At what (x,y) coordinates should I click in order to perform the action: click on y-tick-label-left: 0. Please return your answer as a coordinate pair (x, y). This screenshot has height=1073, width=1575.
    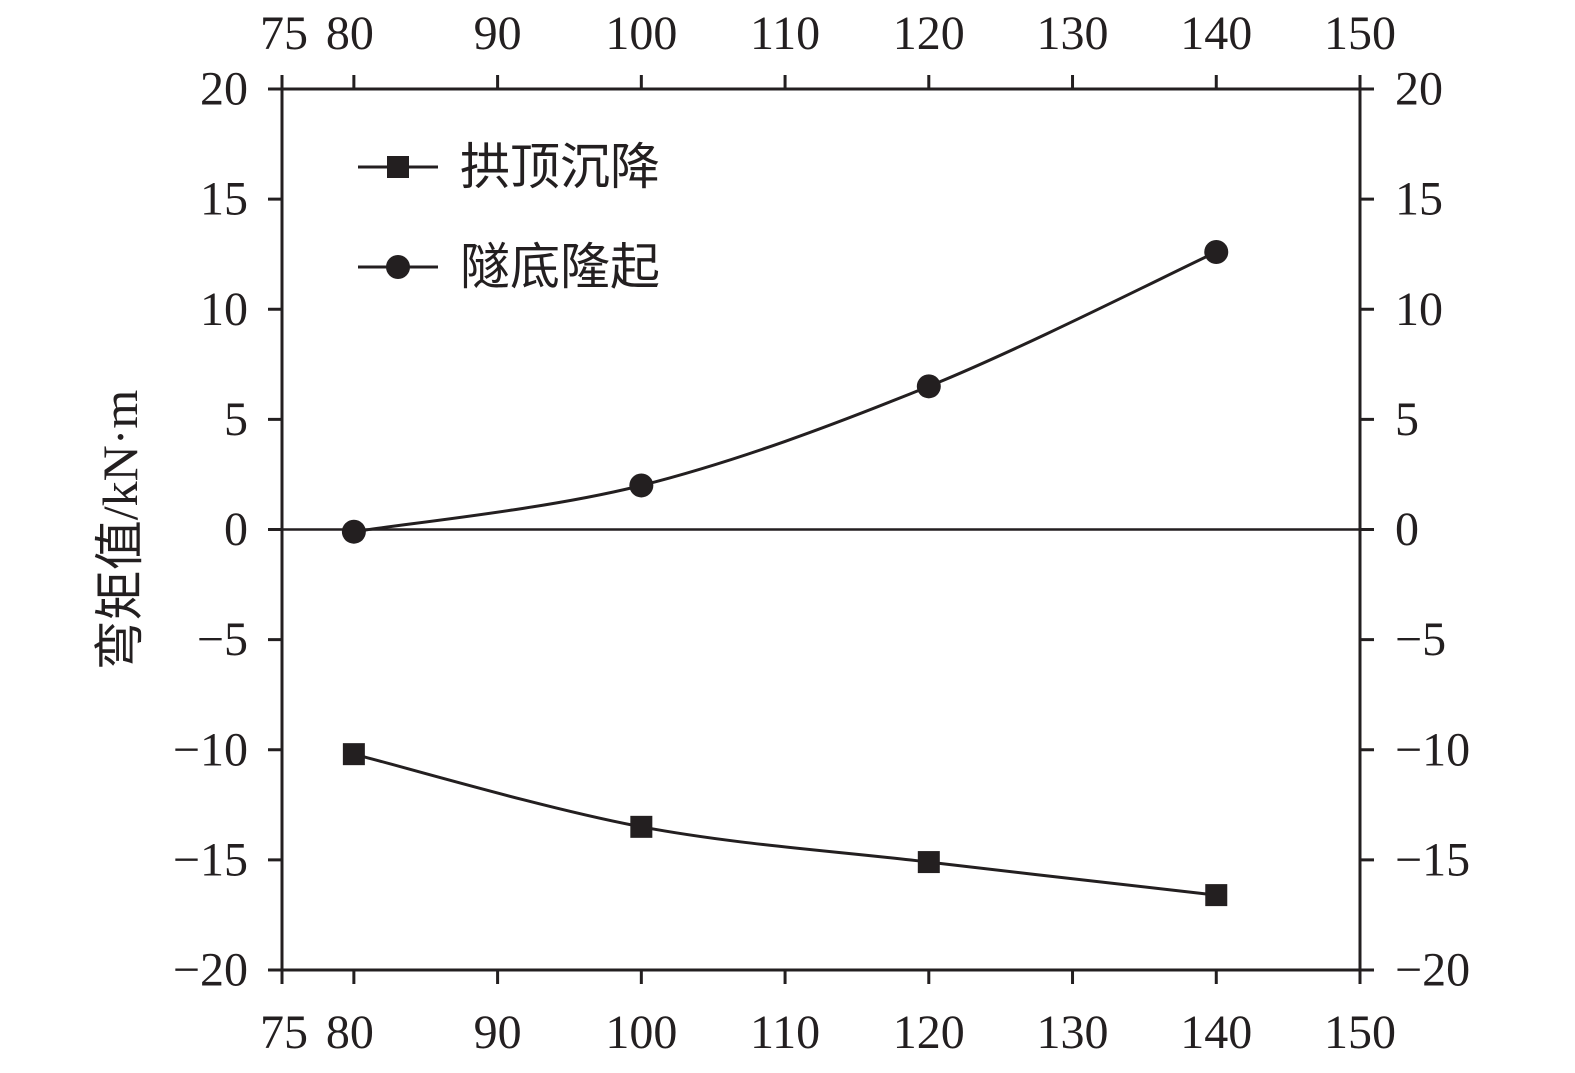
    Looking at the image, I should click on (236, 529).